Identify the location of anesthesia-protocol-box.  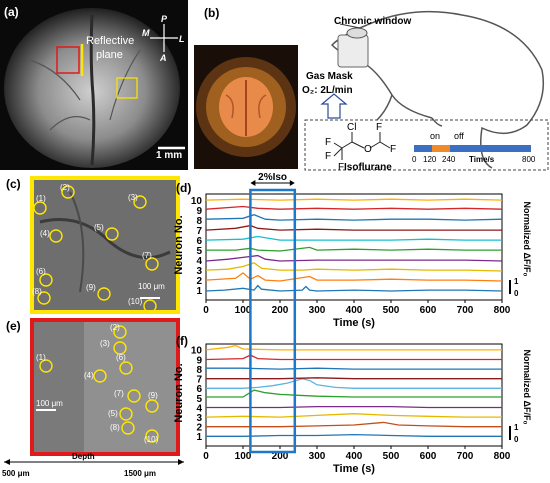
(426, 145).